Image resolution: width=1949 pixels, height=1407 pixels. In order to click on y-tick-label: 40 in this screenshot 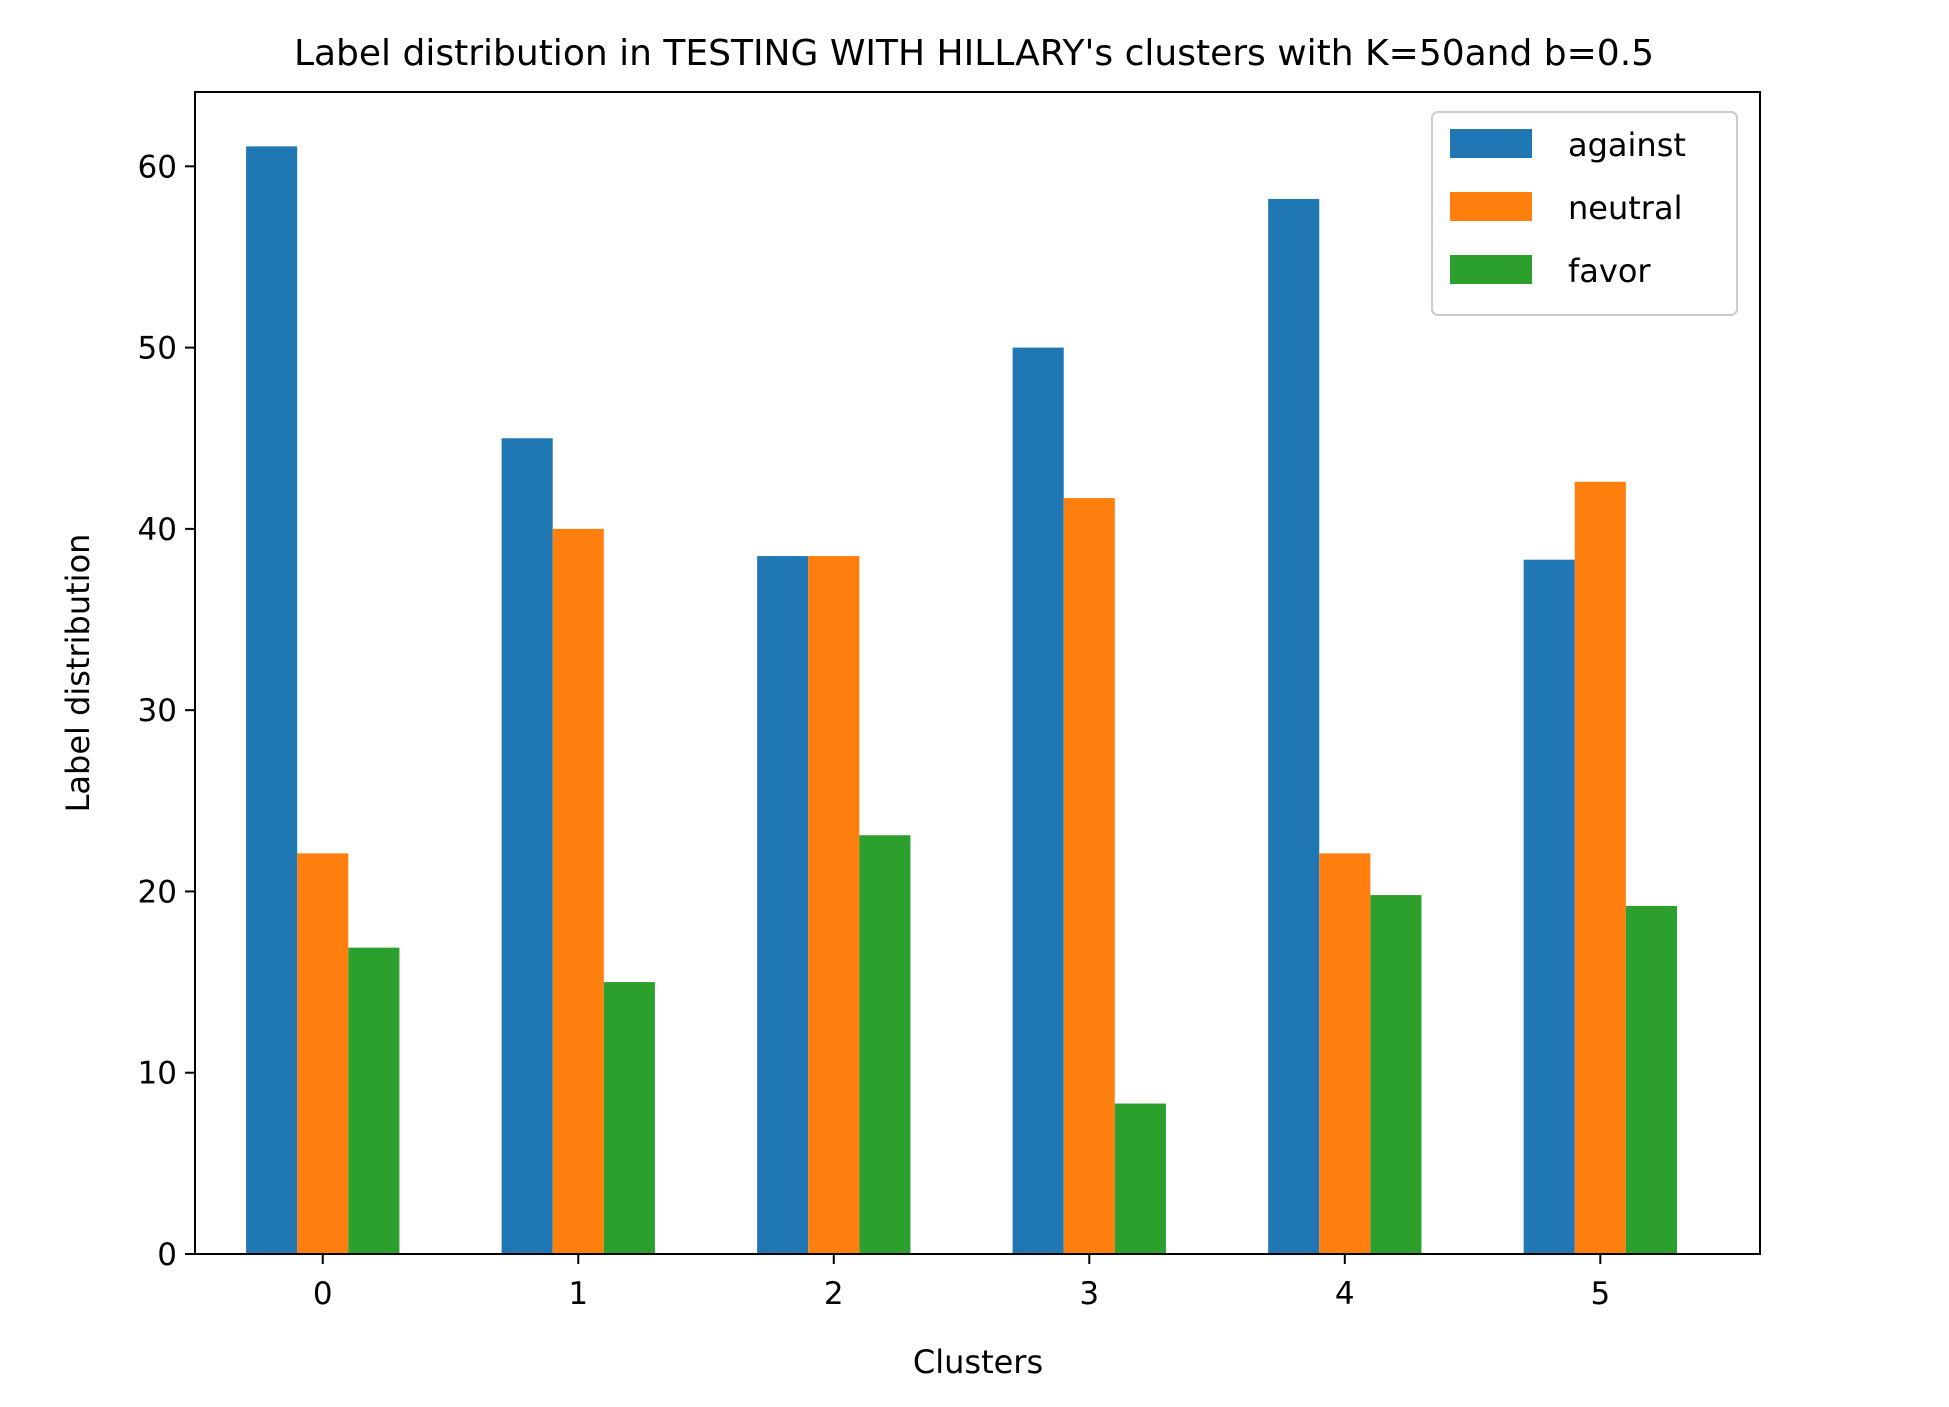, I will do `click(157, 530)`.